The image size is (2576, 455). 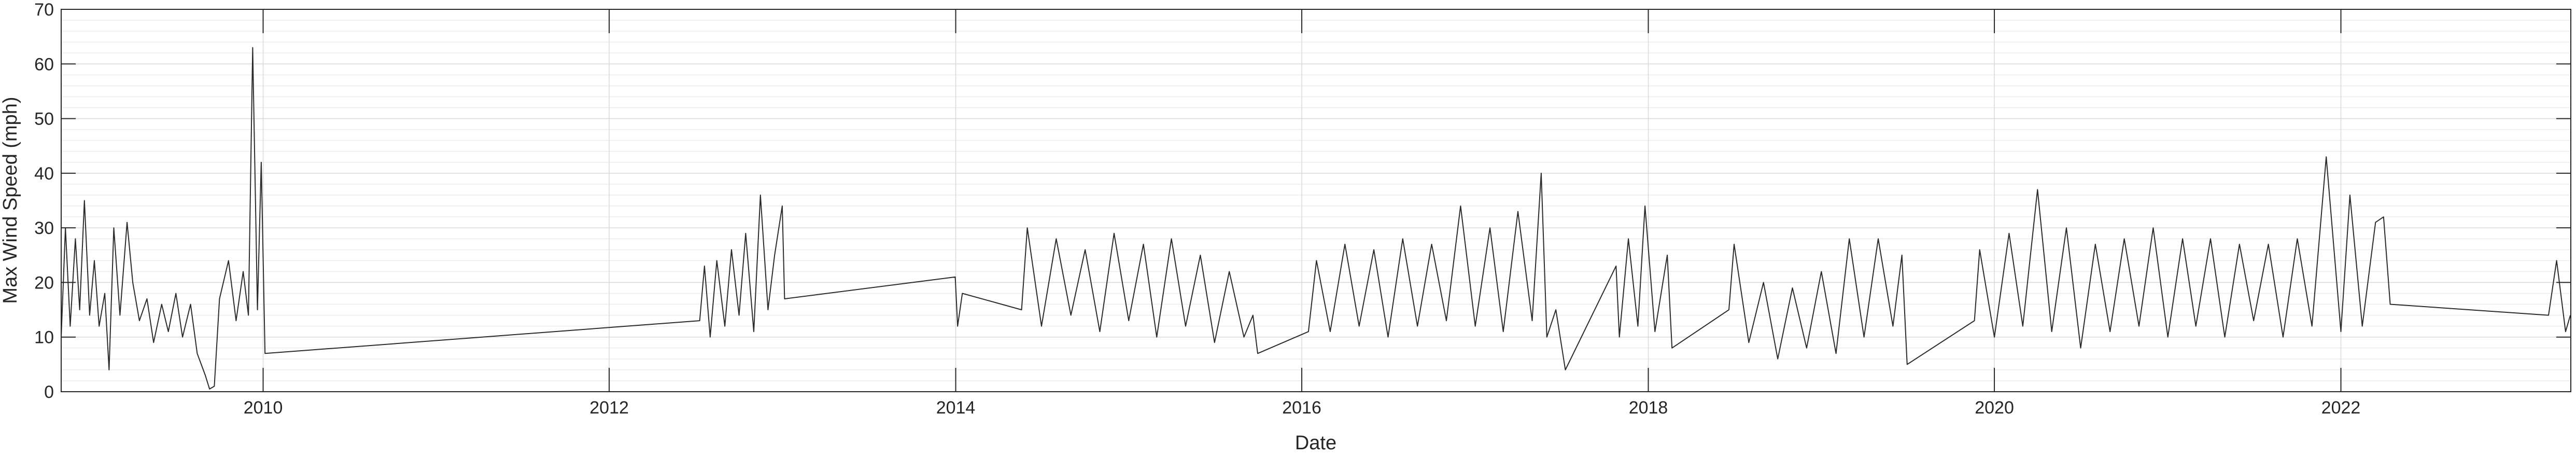 I want to click on x-tick-label: 2016, so click(x=1301, y=408).